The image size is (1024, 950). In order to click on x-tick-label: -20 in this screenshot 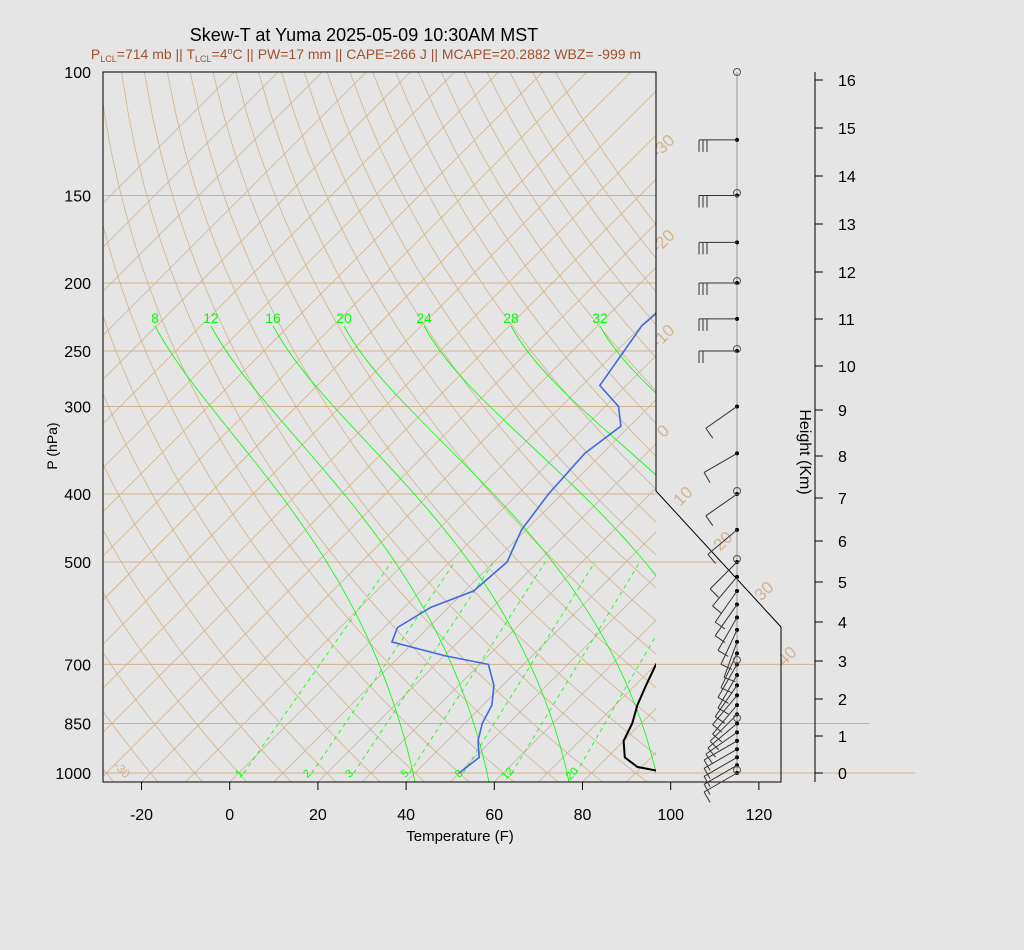, I will do `click(141, 815)`.